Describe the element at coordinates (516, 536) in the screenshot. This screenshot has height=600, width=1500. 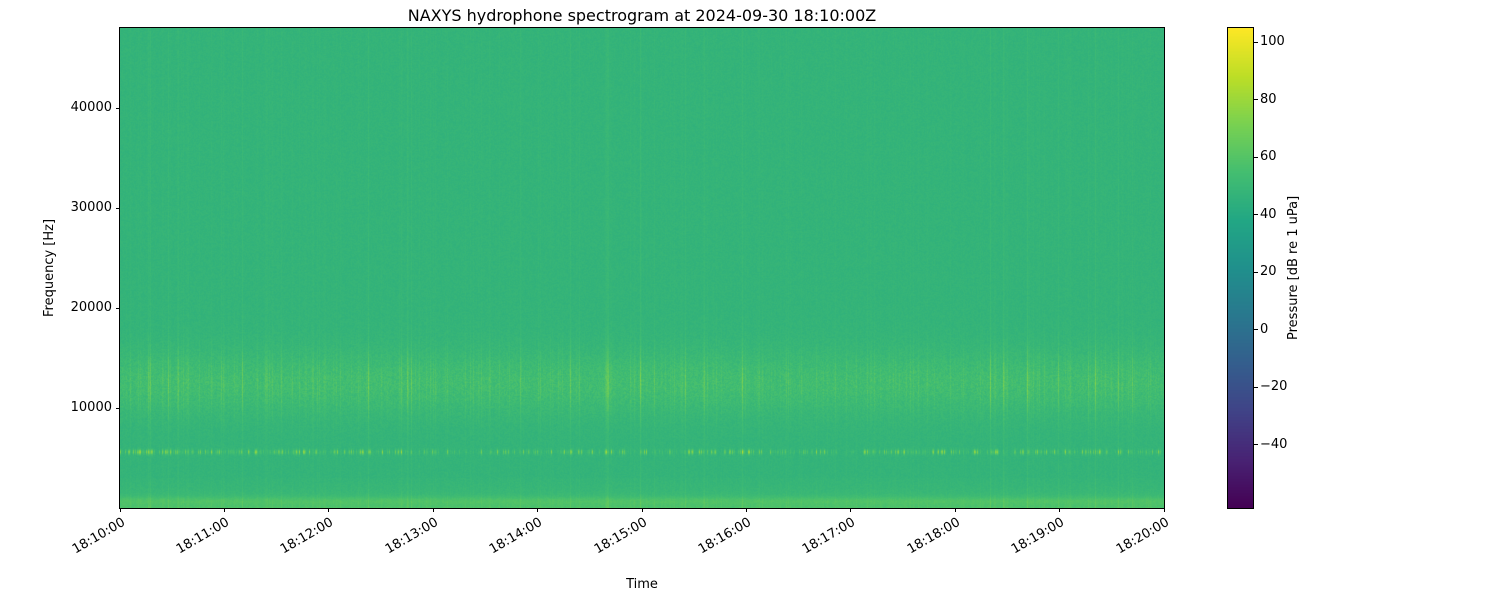
I see `x-tick-label: 18:14:00` at that location.